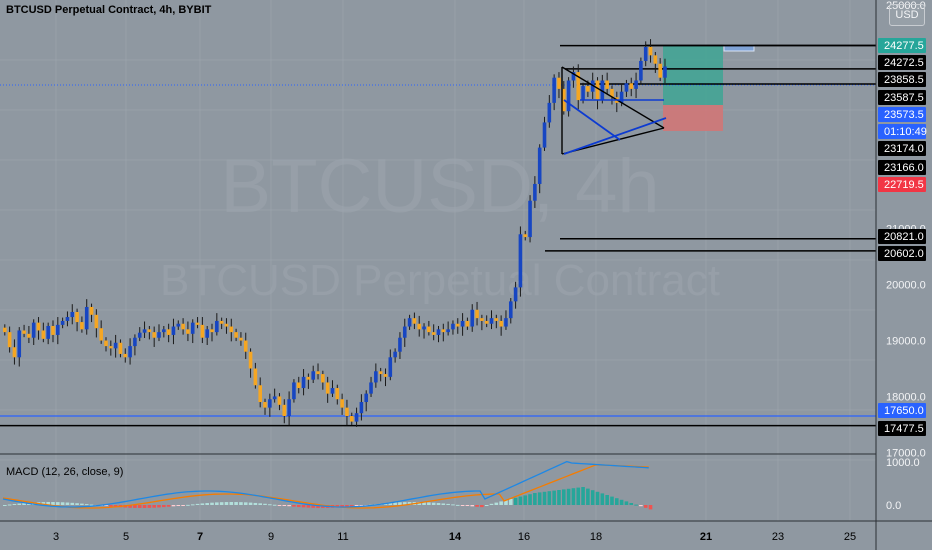 Image resolution: width=932 pixels, height=550 pixels. Describe the element at coordinates (902, 410) in the screenshot. I see `price-tag: 17650.0` at that location.